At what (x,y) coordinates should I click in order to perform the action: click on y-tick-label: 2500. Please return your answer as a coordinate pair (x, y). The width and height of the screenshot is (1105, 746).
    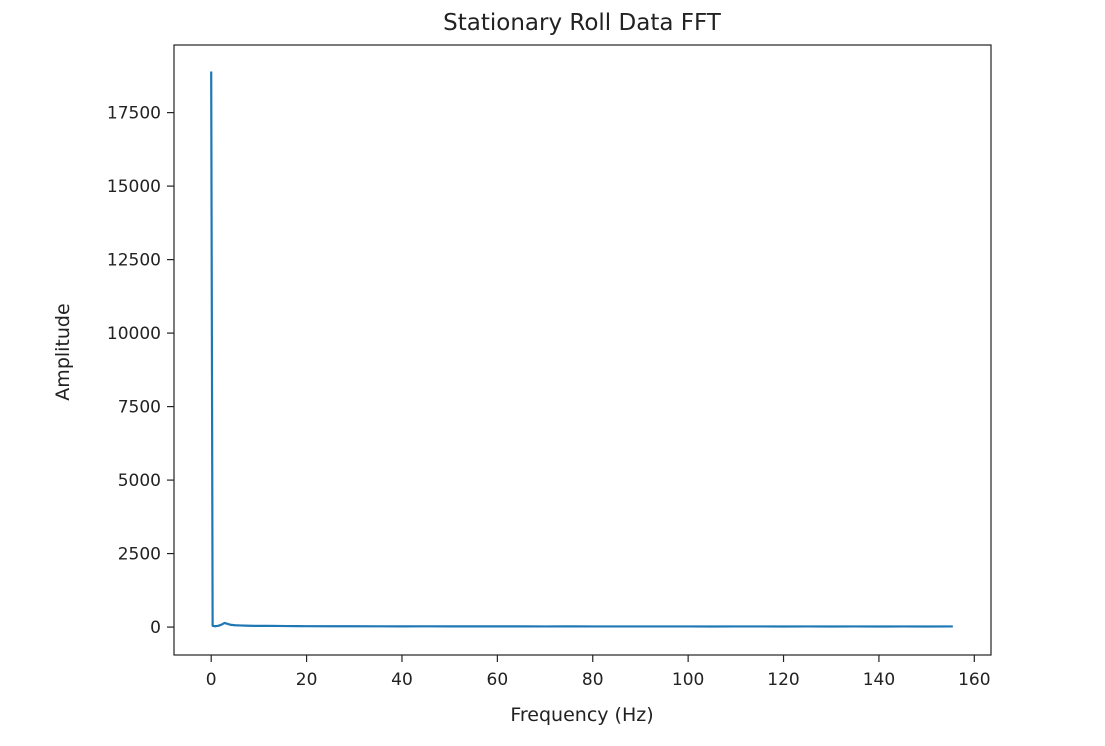
    Looking at the image, I should click on (139, 555).